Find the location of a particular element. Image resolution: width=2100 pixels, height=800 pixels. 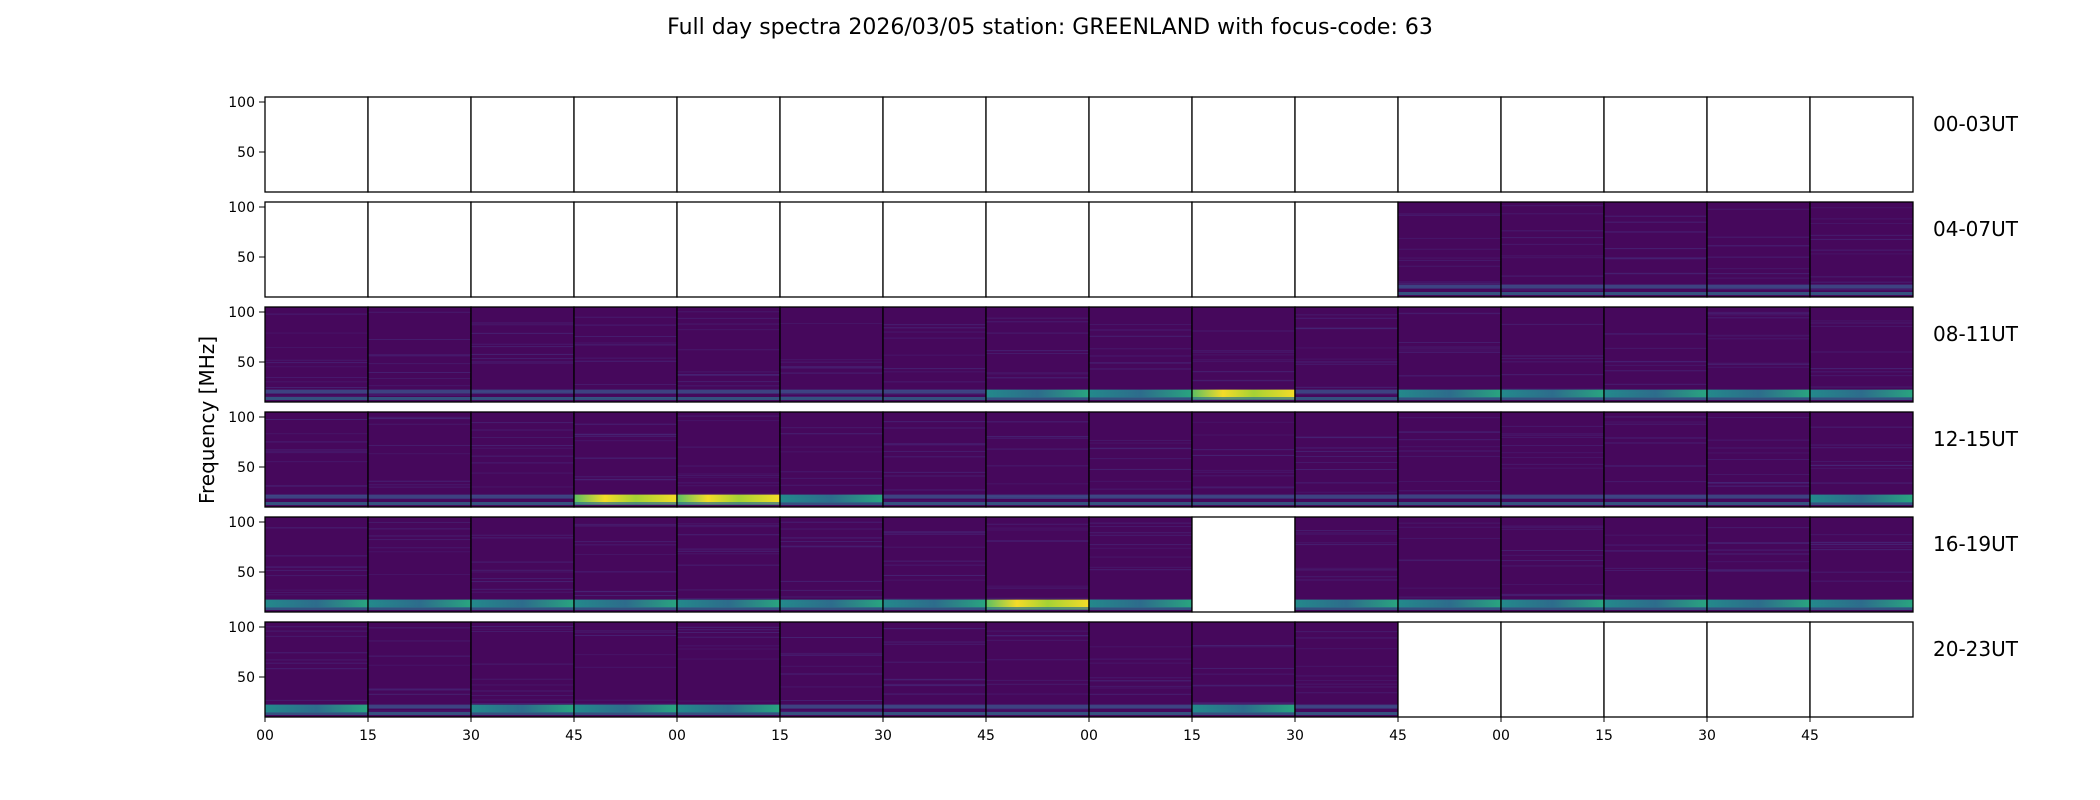

panel-border is located at coordinates (1861, 669).